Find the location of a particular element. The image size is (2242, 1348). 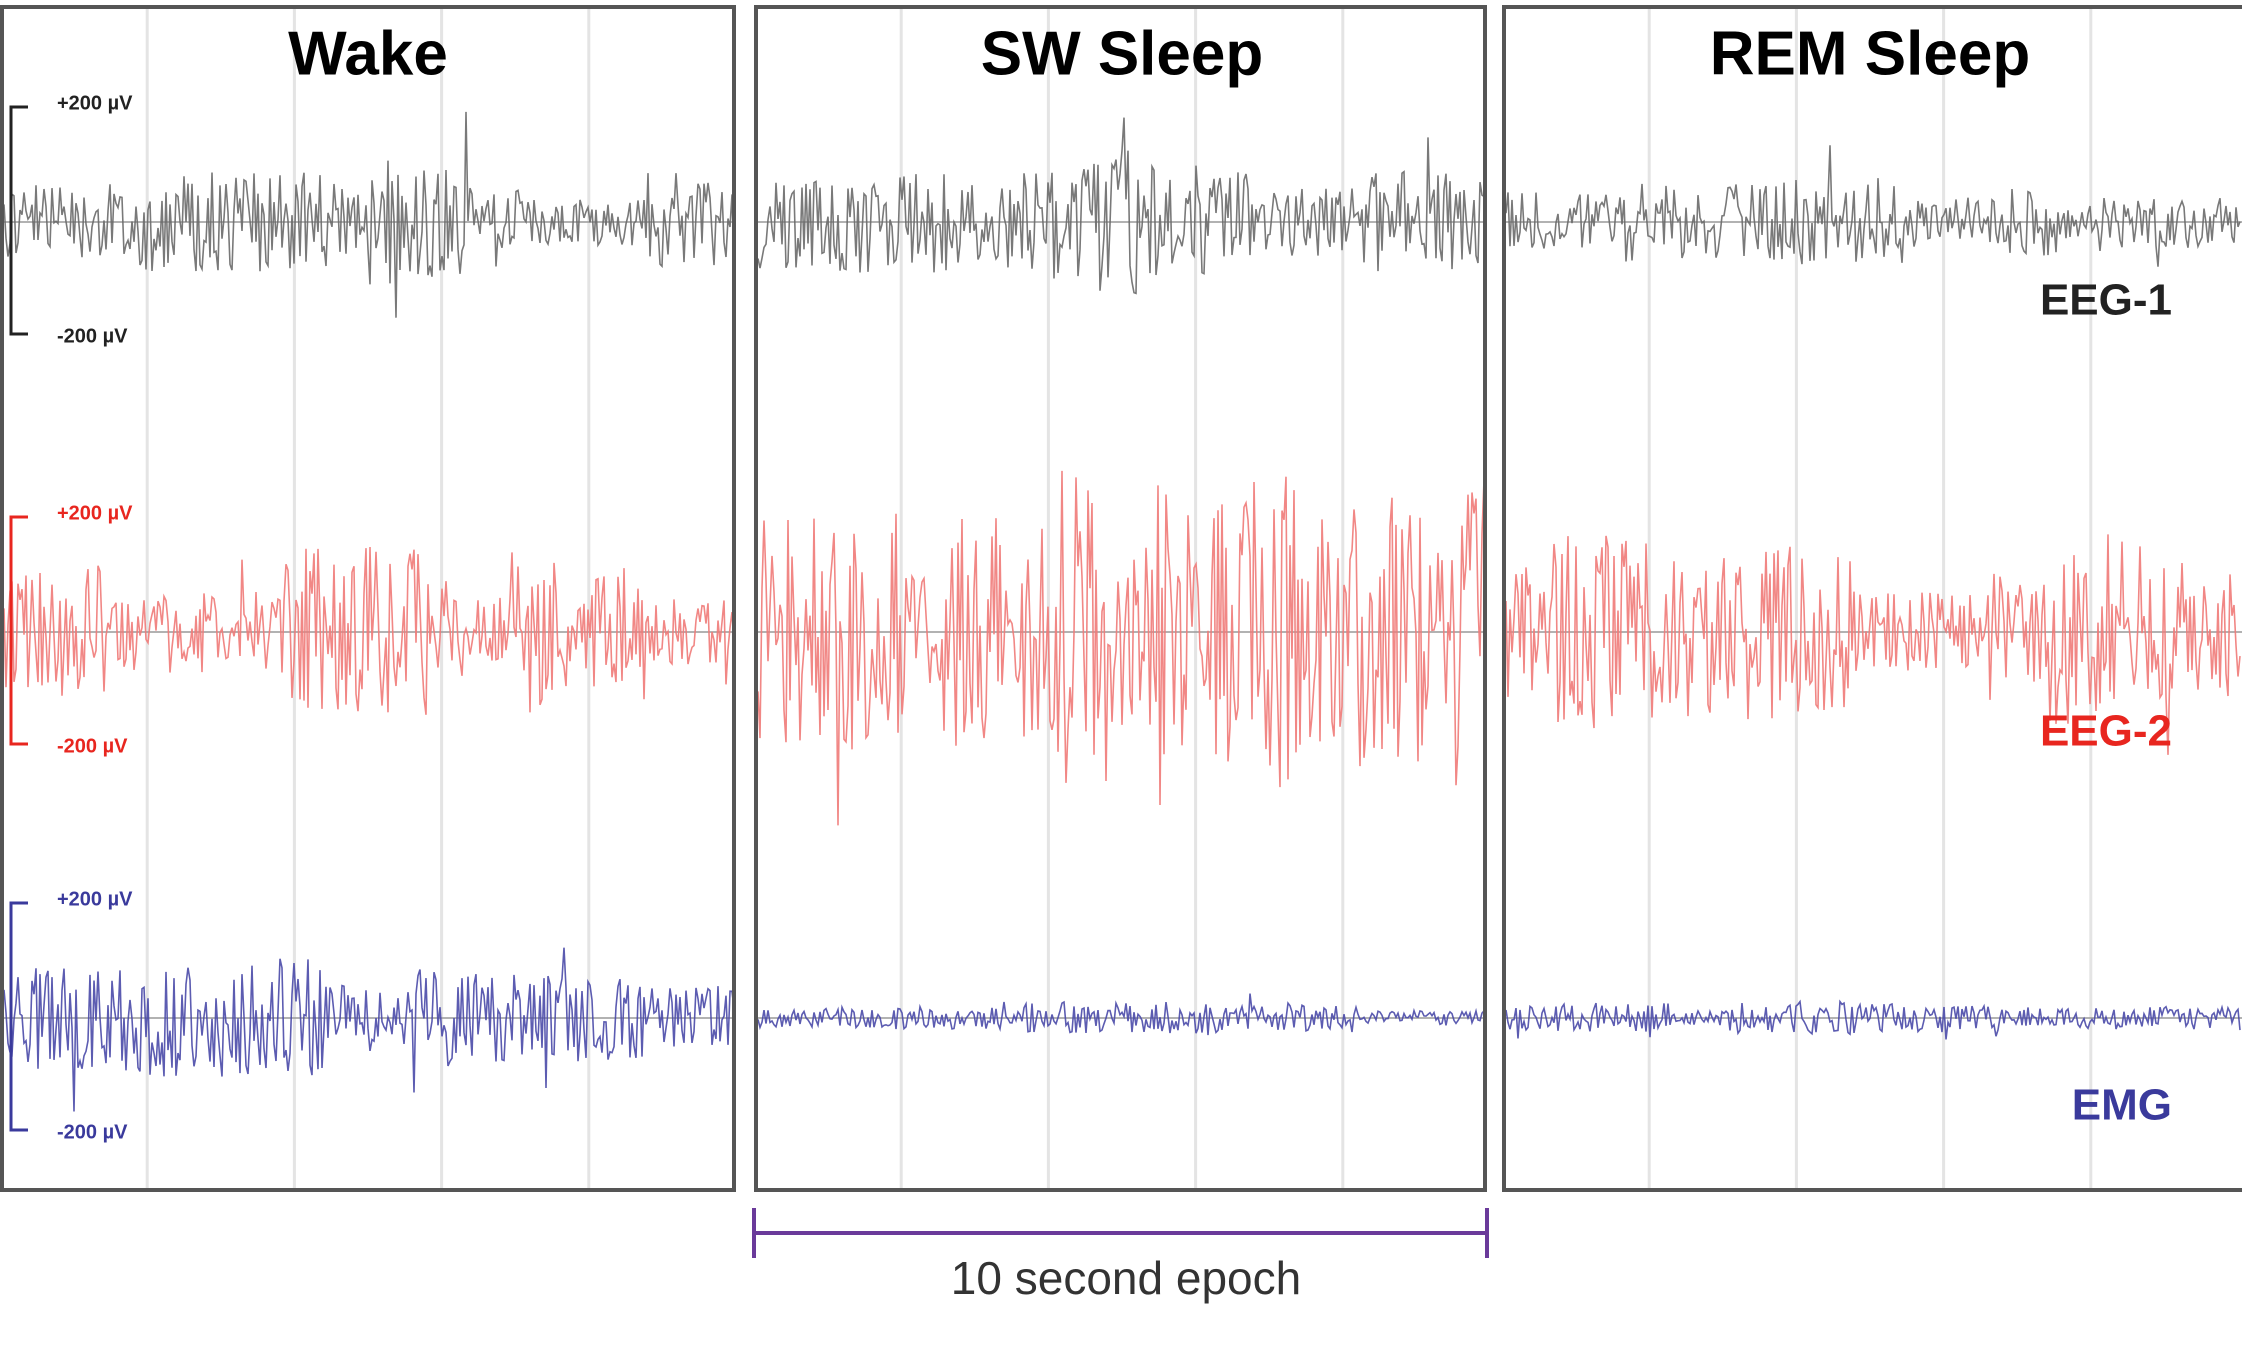

panel-title: REM Sleep is located at coordinates (1870, 53).